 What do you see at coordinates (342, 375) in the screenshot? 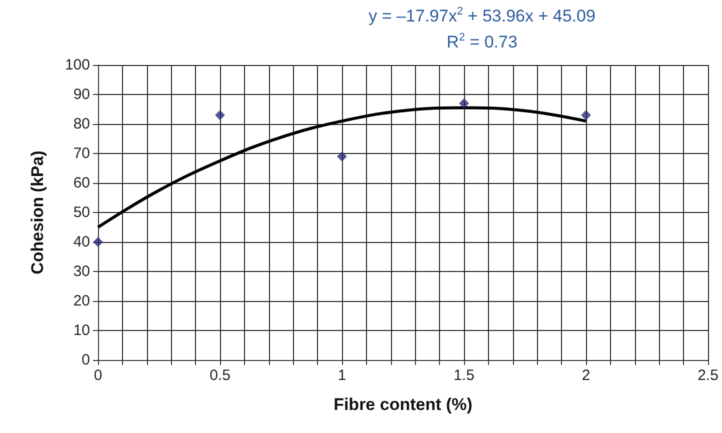
I see `x-tick-label: 1` at bounding box center [342, 375].